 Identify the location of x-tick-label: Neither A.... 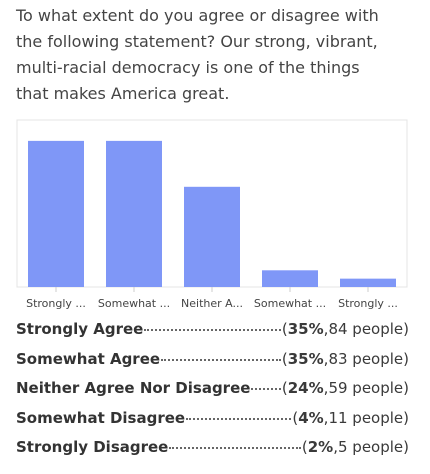
(212, 303).